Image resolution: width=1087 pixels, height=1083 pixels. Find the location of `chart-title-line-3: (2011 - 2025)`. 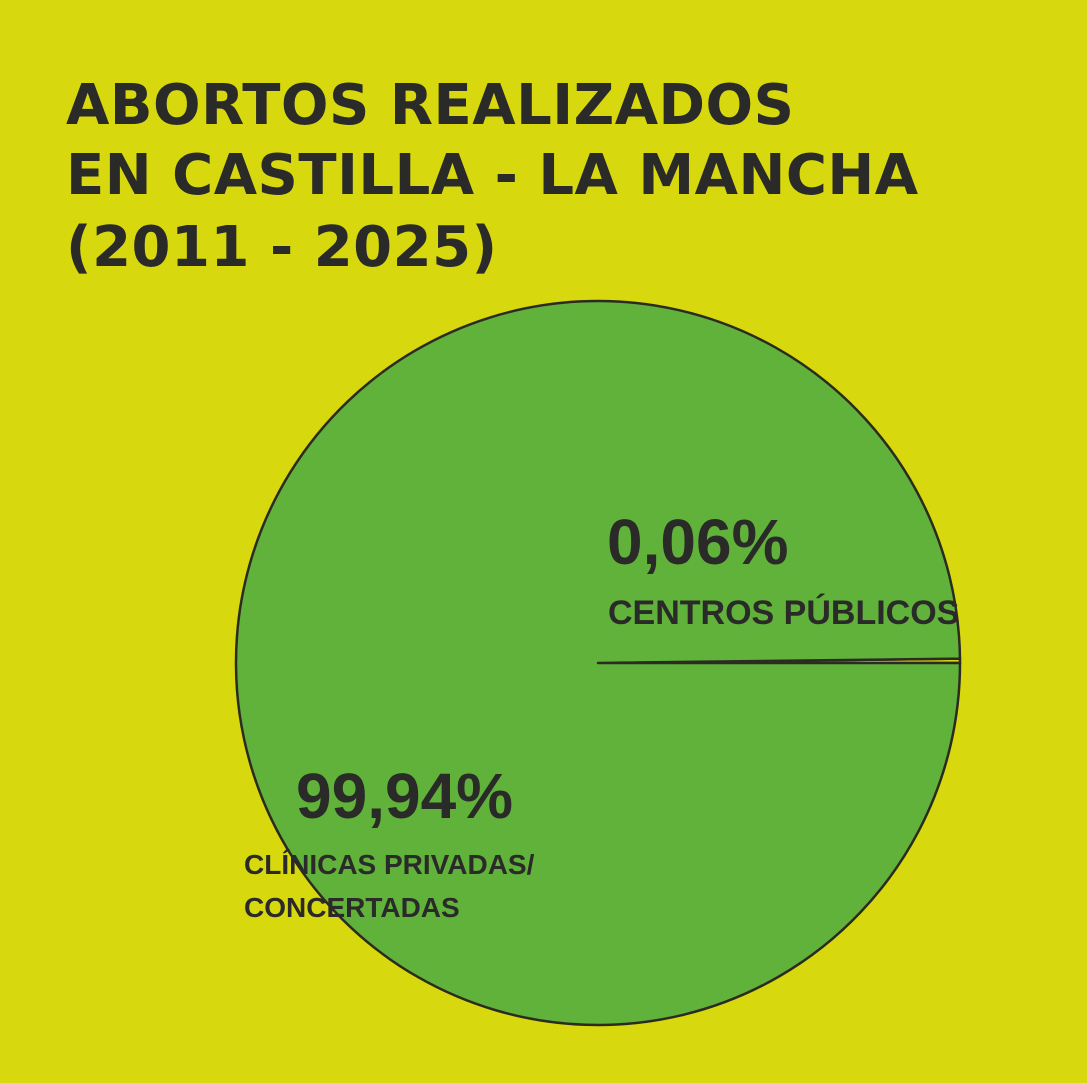

chart-title-line-3: (2011 - 2025) is located at coordinates (282, 247).